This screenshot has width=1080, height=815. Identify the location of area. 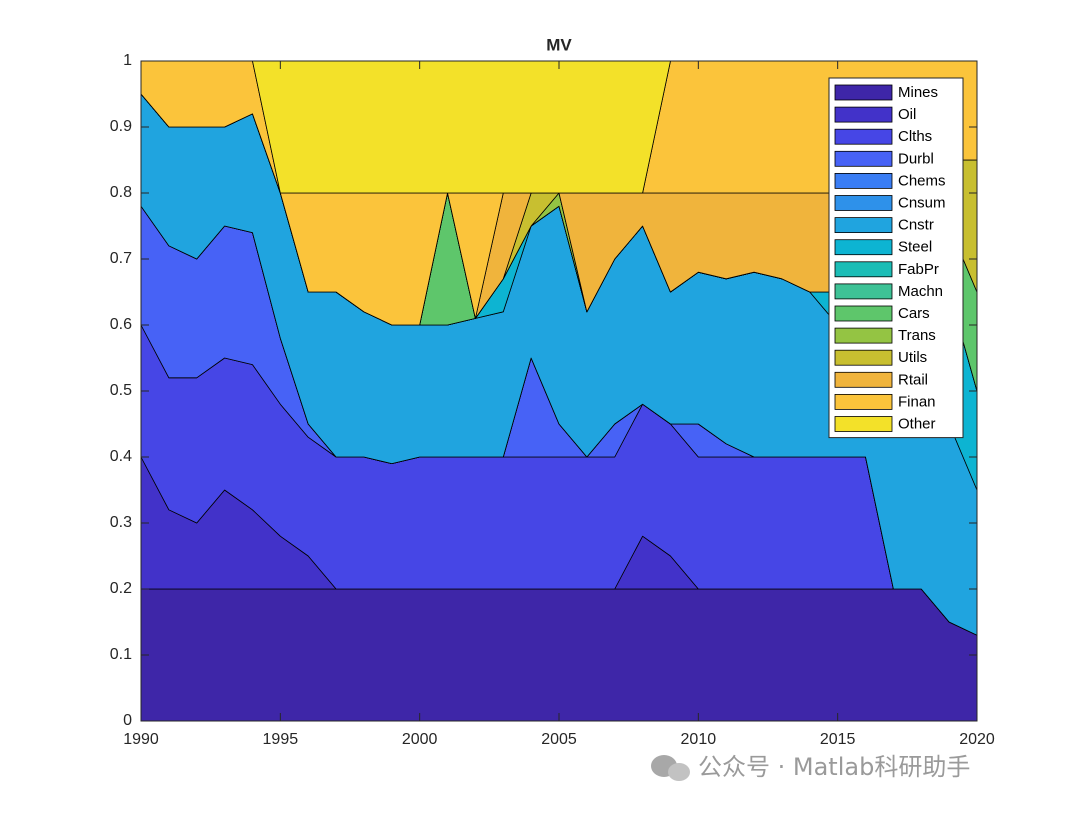
(559, 655).